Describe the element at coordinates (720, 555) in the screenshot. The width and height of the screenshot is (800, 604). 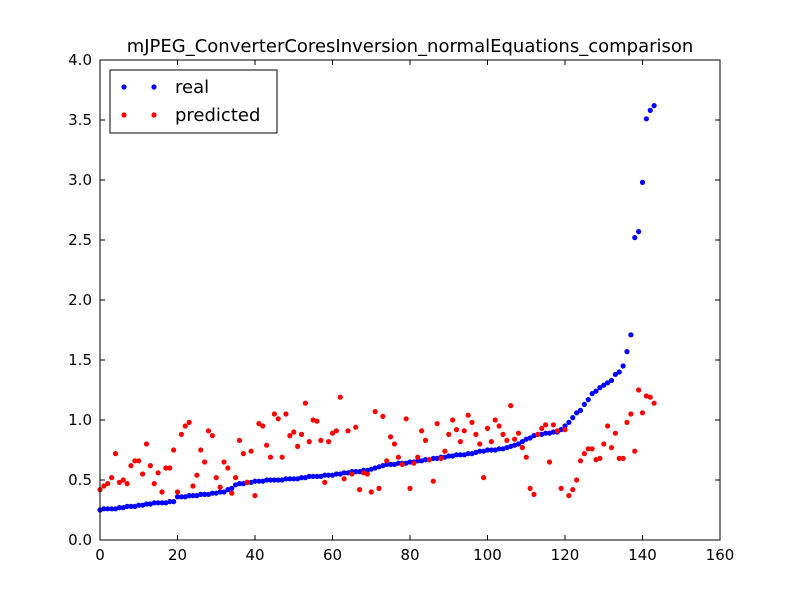
I see `x-tick-label: 160` at that location.